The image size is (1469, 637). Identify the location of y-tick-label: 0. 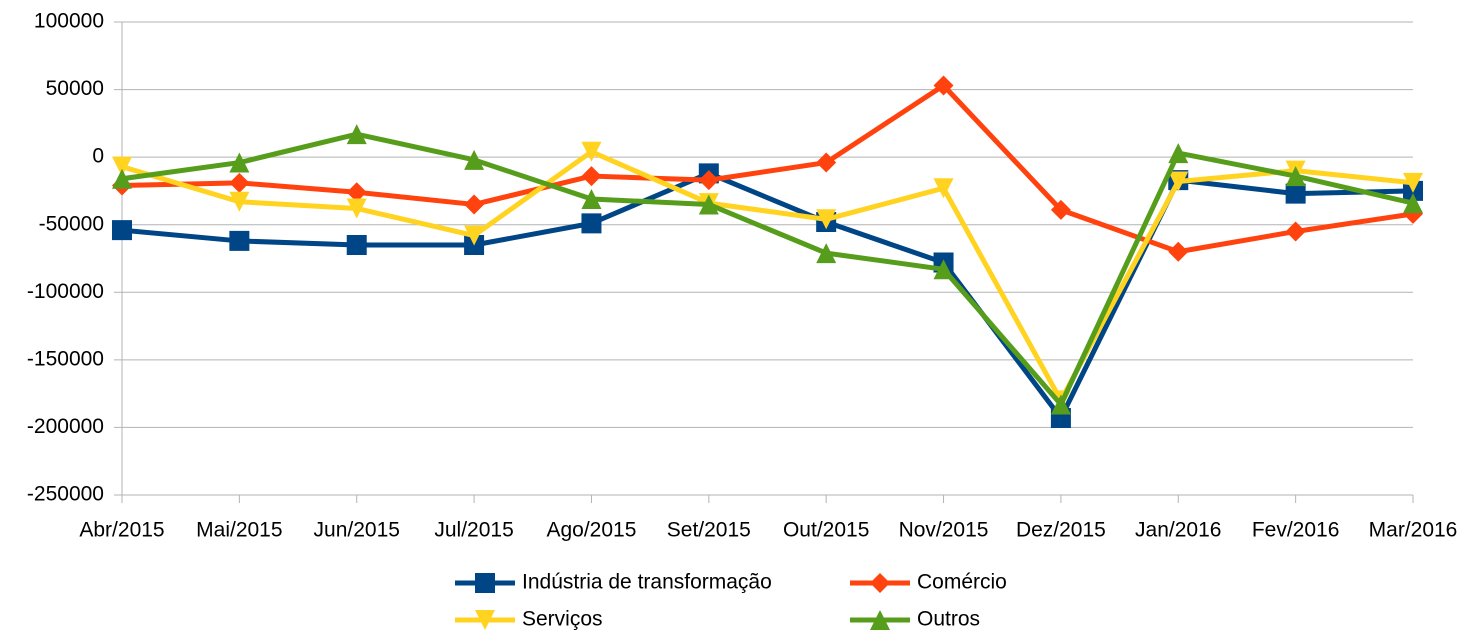
(98, 156).